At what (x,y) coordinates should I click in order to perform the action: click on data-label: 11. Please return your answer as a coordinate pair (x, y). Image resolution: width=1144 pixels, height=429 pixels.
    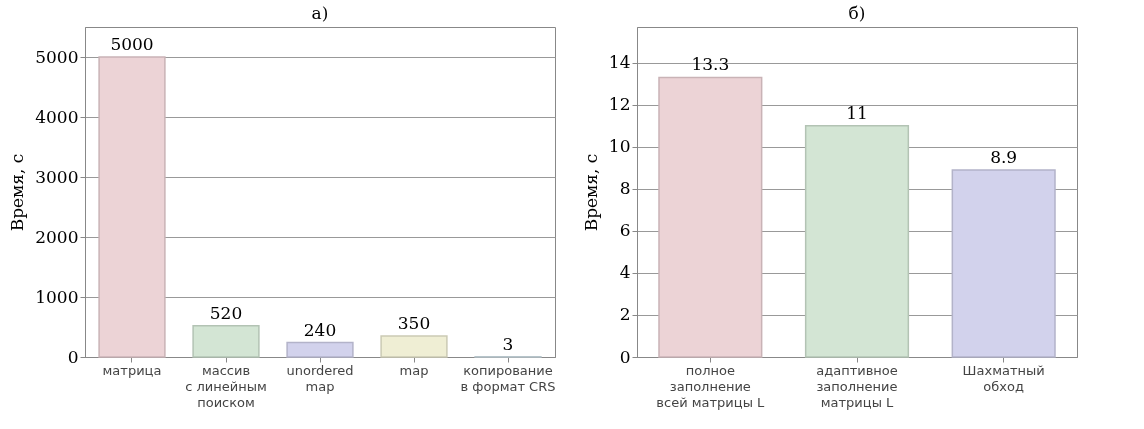
    Looking at the image, I should click on (857, 112).